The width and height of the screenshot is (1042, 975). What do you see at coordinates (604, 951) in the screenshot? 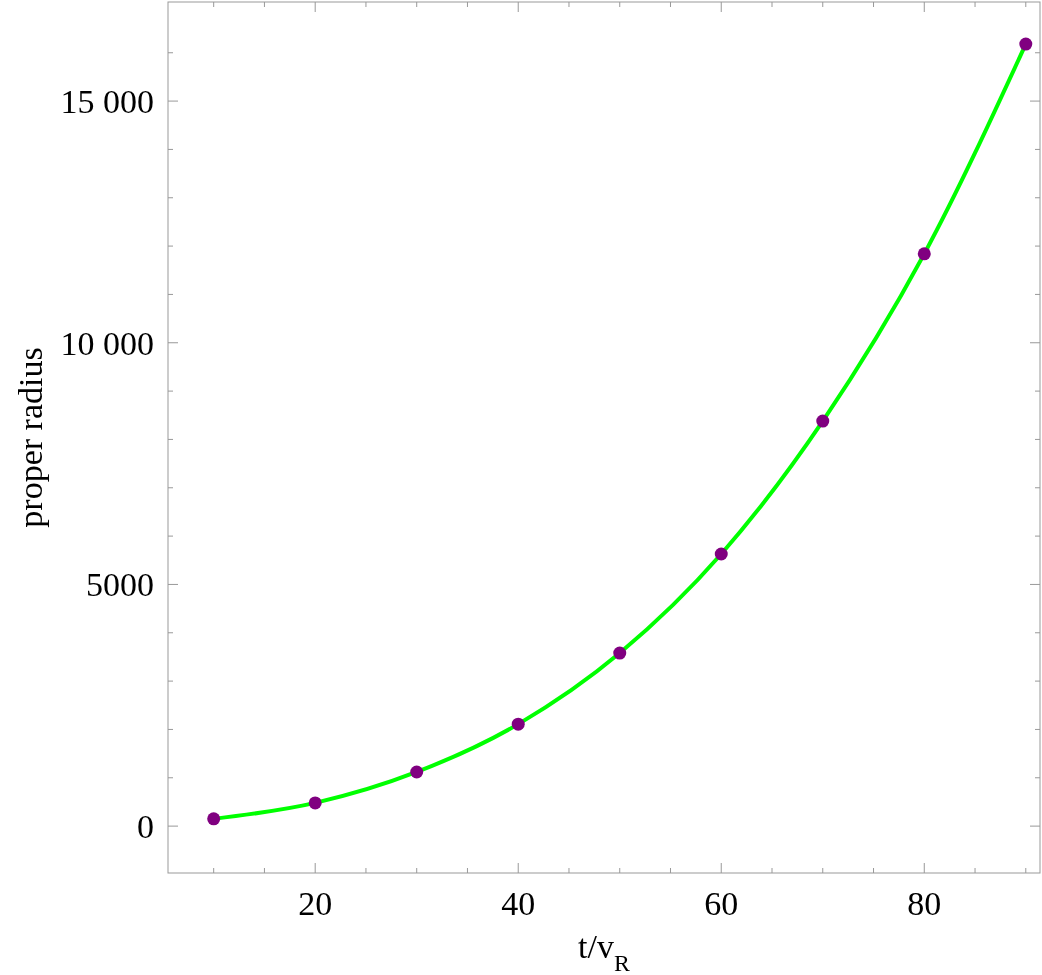
I see `x-axis-title: t/v$_{R}$` at bounding box center [604, 951].